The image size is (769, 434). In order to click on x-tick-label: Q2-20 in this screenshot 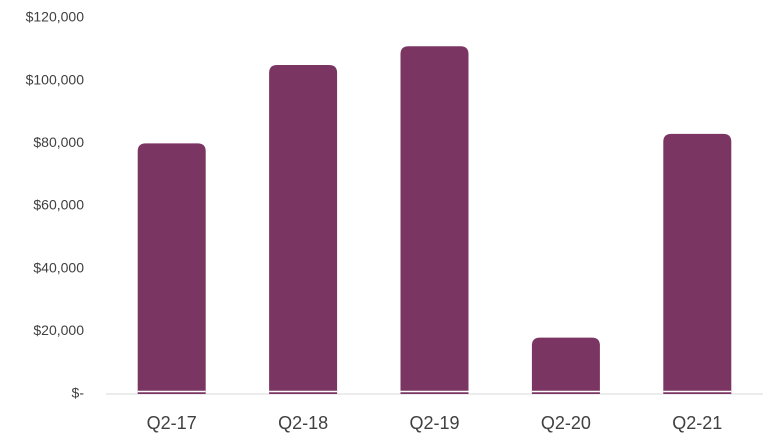, I will do `click(566, 423)`.